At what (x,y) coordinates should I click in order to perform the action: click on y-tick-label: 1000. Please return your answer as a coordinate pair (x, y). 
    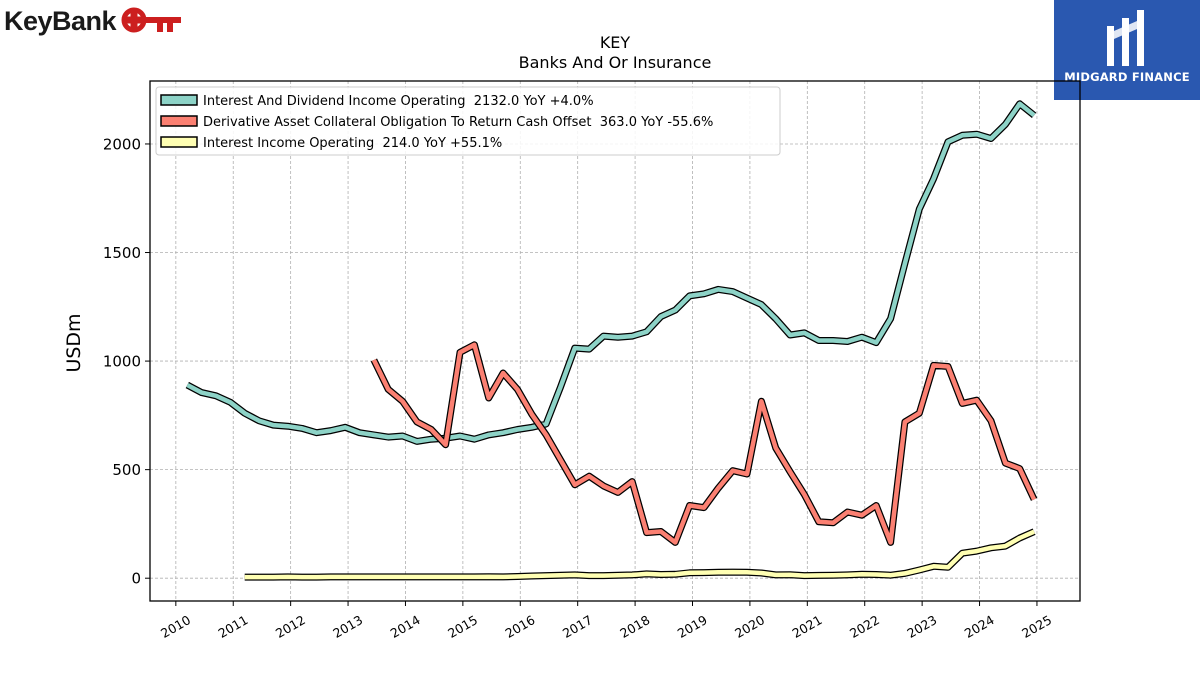
    Looking at the image, I should click on (122, 362).